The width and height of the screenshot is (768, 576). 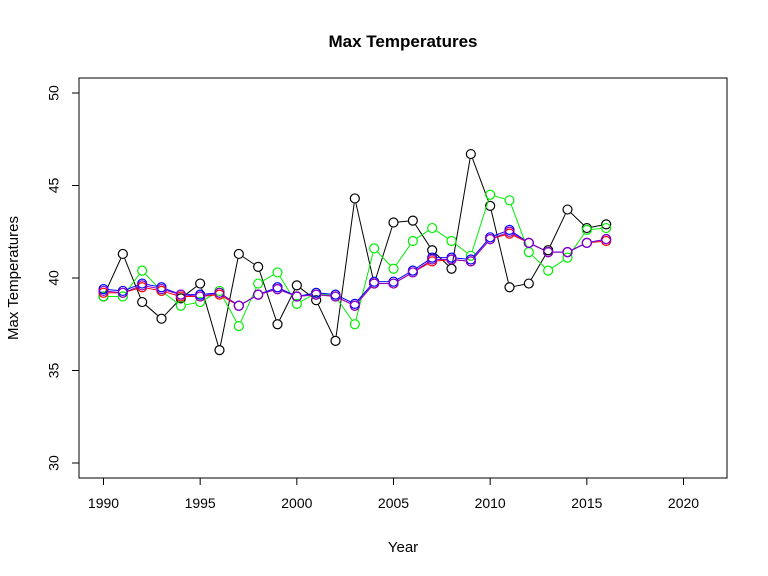 I want to click on y-tick-label: 35, so click(x=54, y=371).